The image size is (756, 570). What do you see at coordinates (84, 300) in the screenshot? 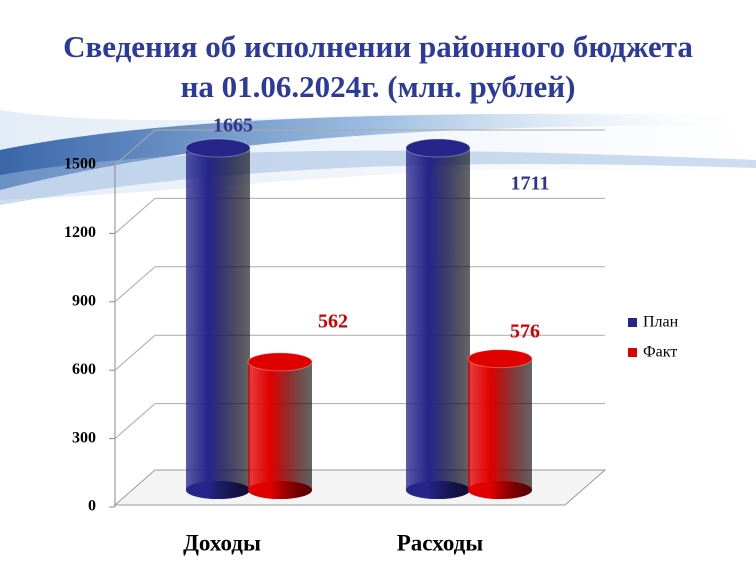
I see `y-tick-label: 900` at bounding box center [84, 300].